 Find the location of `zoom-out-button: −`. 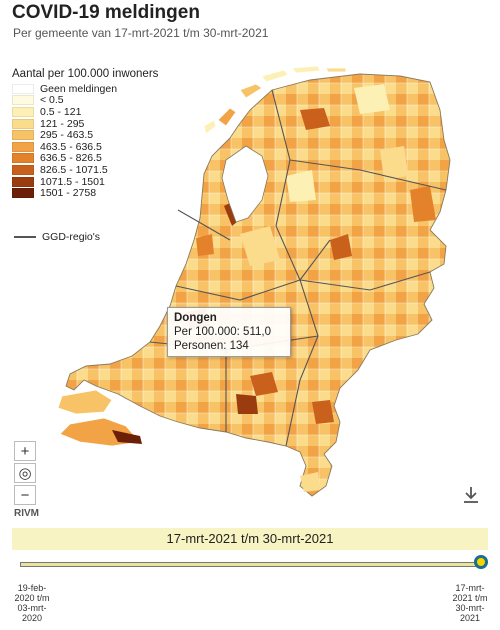

zoom-out-button: − is located at coordinates (25, 495).